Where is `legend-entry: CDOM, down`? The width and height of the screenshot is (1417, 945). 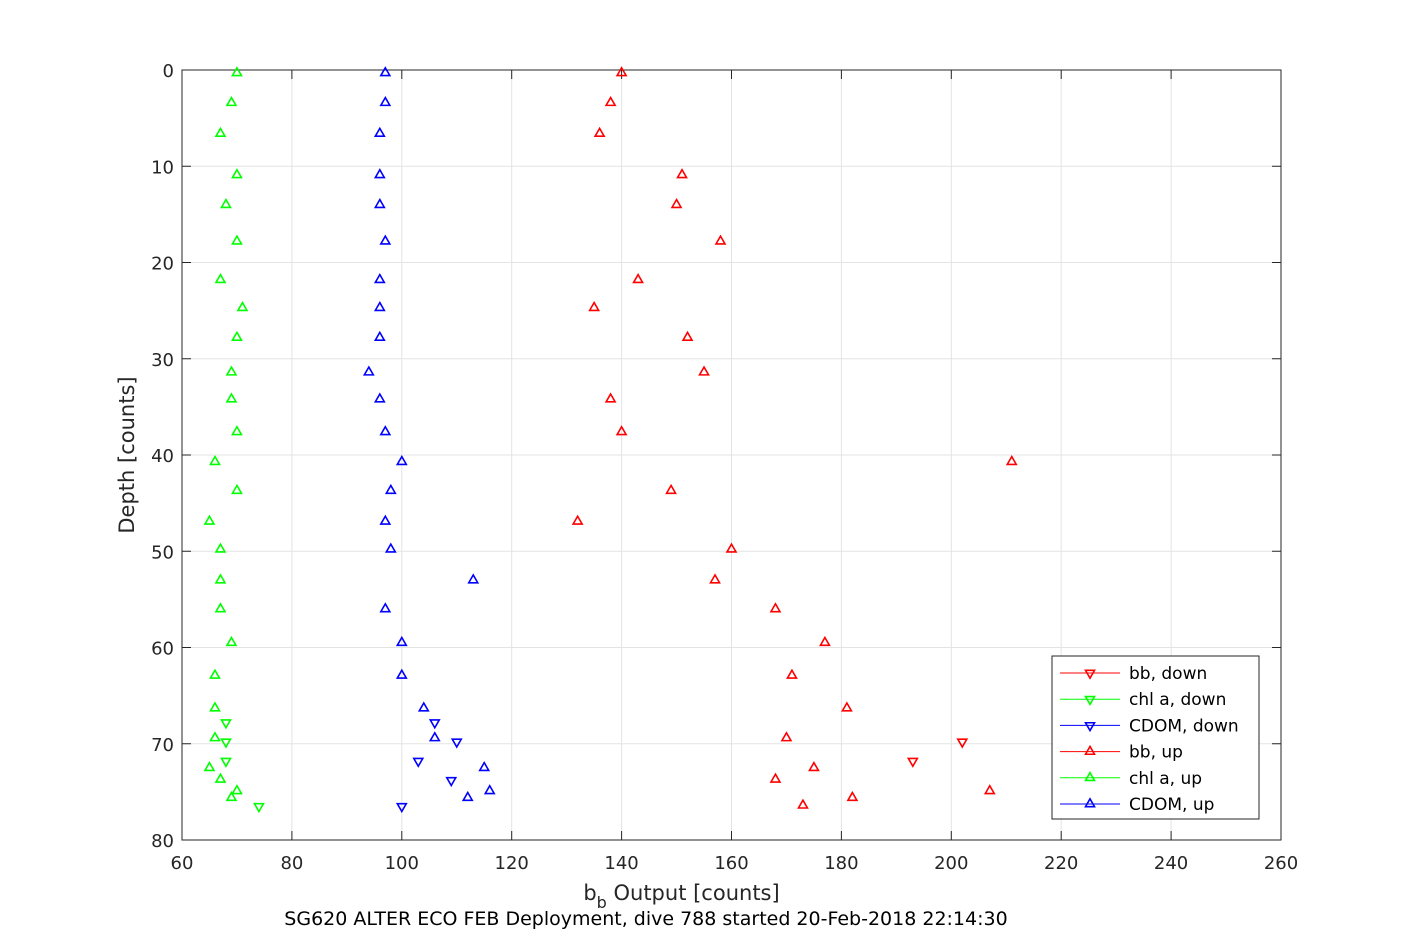 legend-entry: CDOM, down is located at coordinates (1149, 726).